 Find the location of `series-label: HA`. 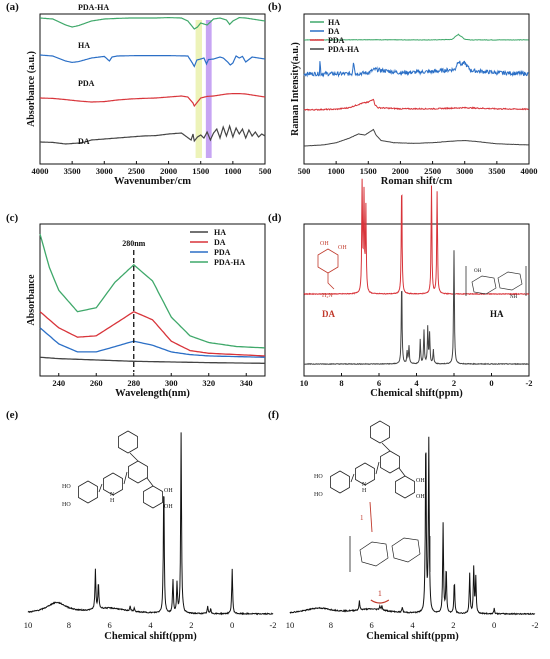

series-label: HA is located at coordinates (84, 45).